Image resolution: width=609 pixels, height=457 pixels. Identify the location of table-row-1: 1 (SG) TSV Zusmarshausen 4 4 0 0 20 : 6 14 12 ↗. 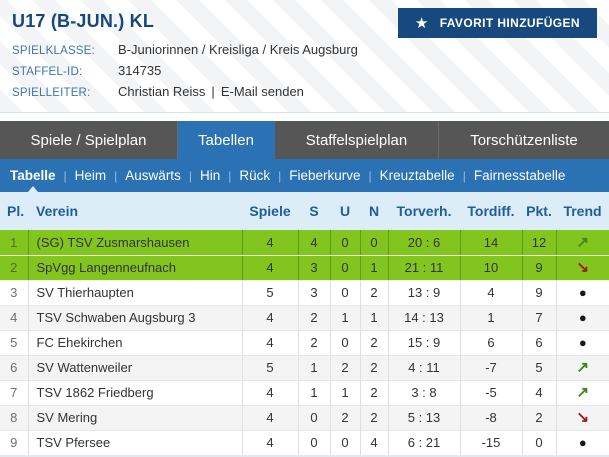
(304, 243).